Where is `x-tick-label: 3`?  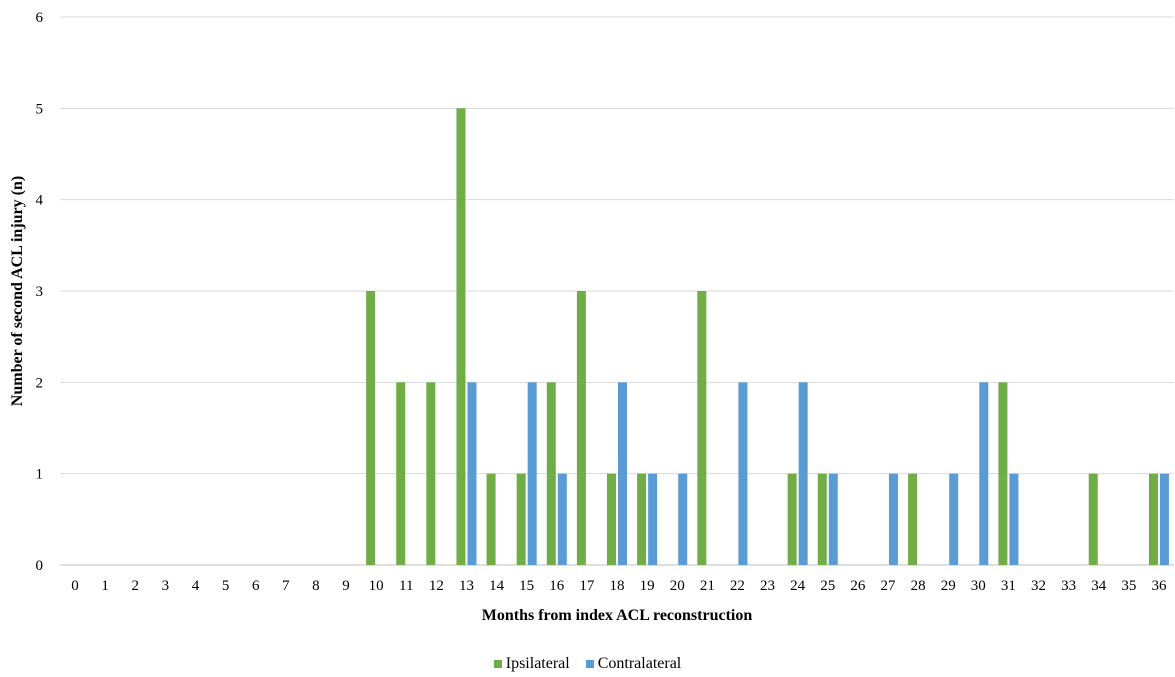 x-tick-label: 3 is located at coordinates (166, 586).